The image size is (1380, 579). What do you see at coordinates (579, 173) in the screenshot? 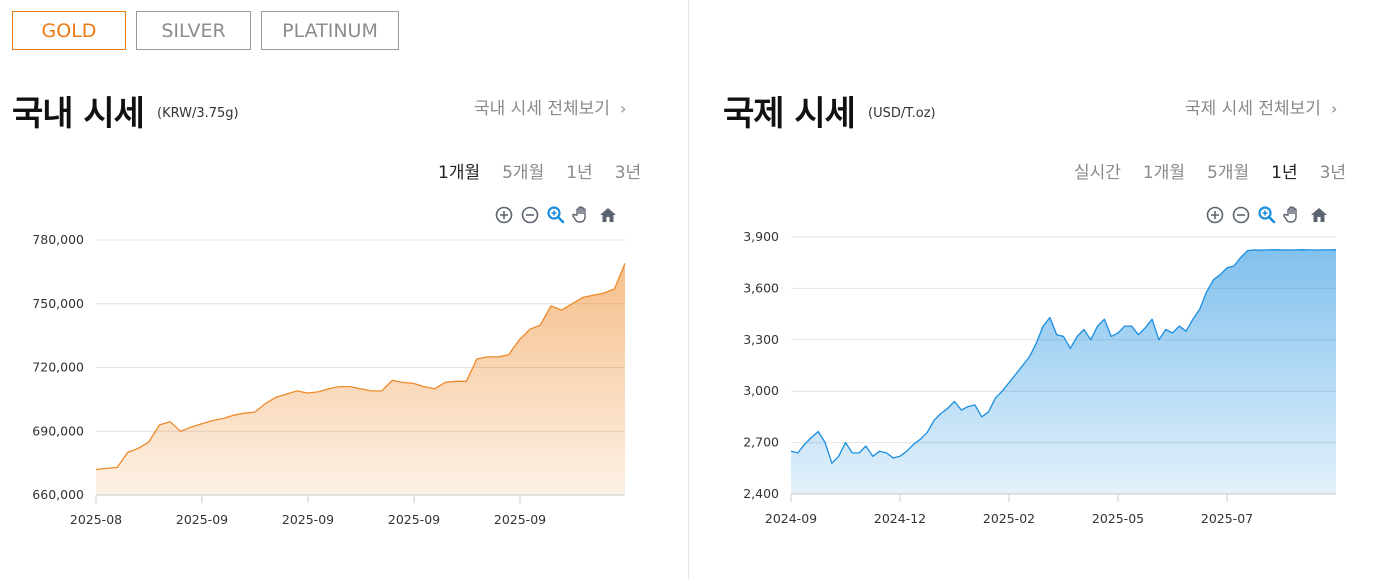
I see `domestic-period-1y: 1년` at bounding box center [579, 173].